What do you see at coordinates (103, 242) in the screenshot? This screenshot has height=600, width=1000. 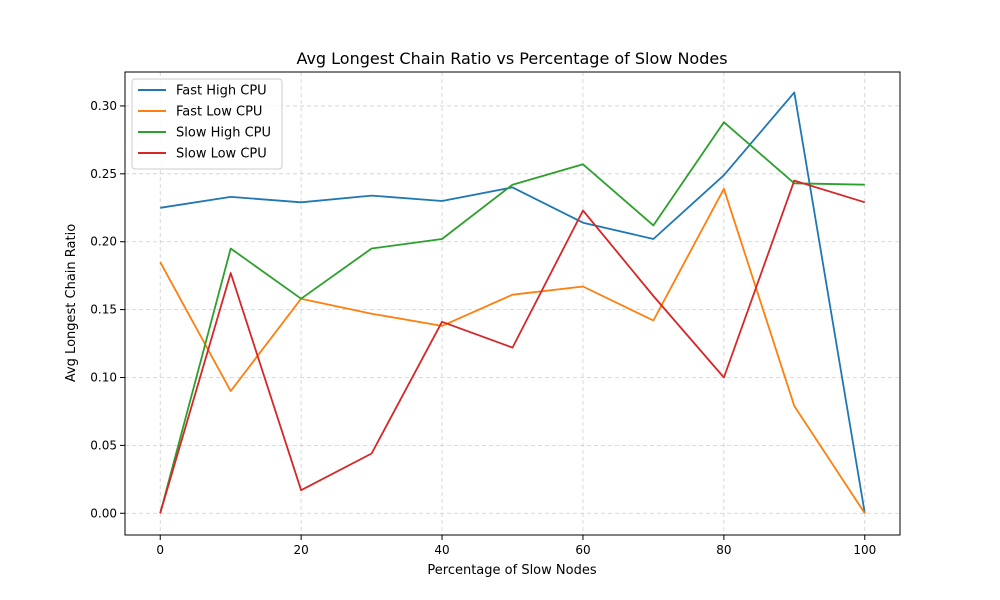 I see `y-tick-label: 0.20` at bounding box center [103, 242].